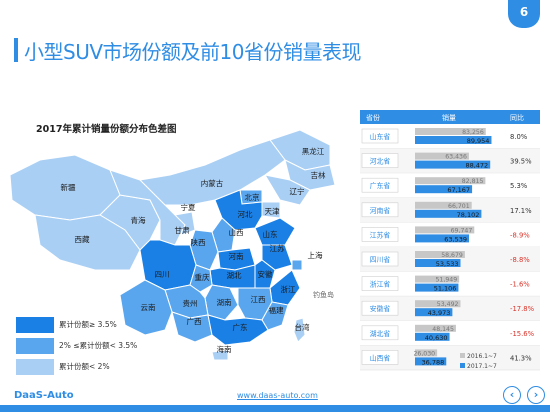  What do you see at coordinates (445, 289) in the screenshot?
I see `bar-label-2017-6: 51,106` at bounding box center [445, 289].